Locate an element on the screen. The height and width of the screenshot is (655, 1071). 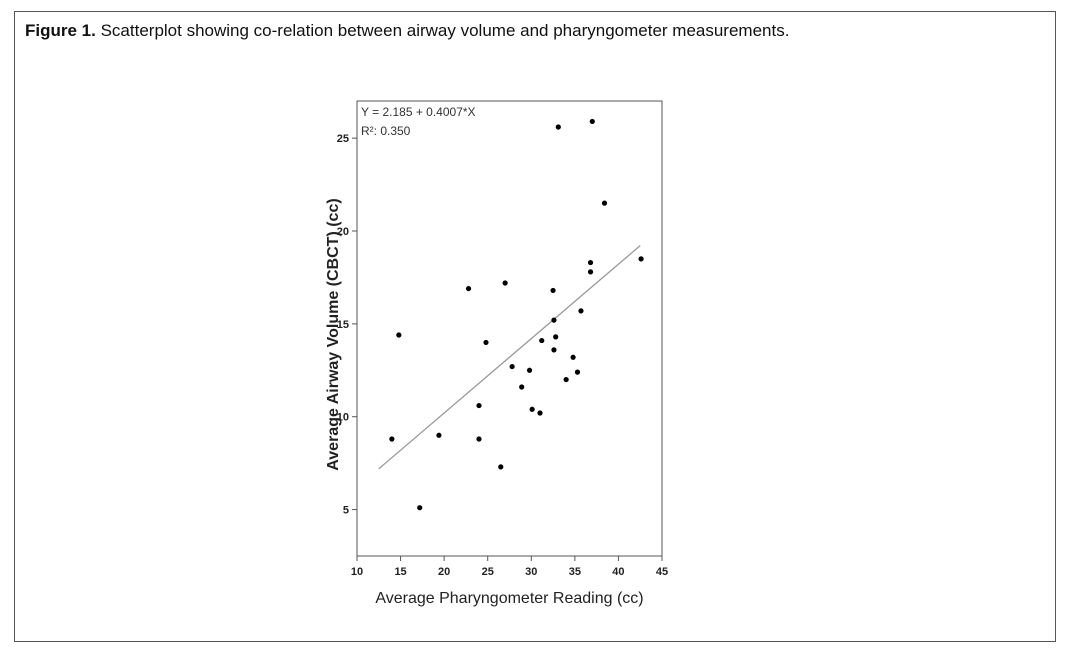
x-tick-label-20: 20 is located at coordinates (444, 572).